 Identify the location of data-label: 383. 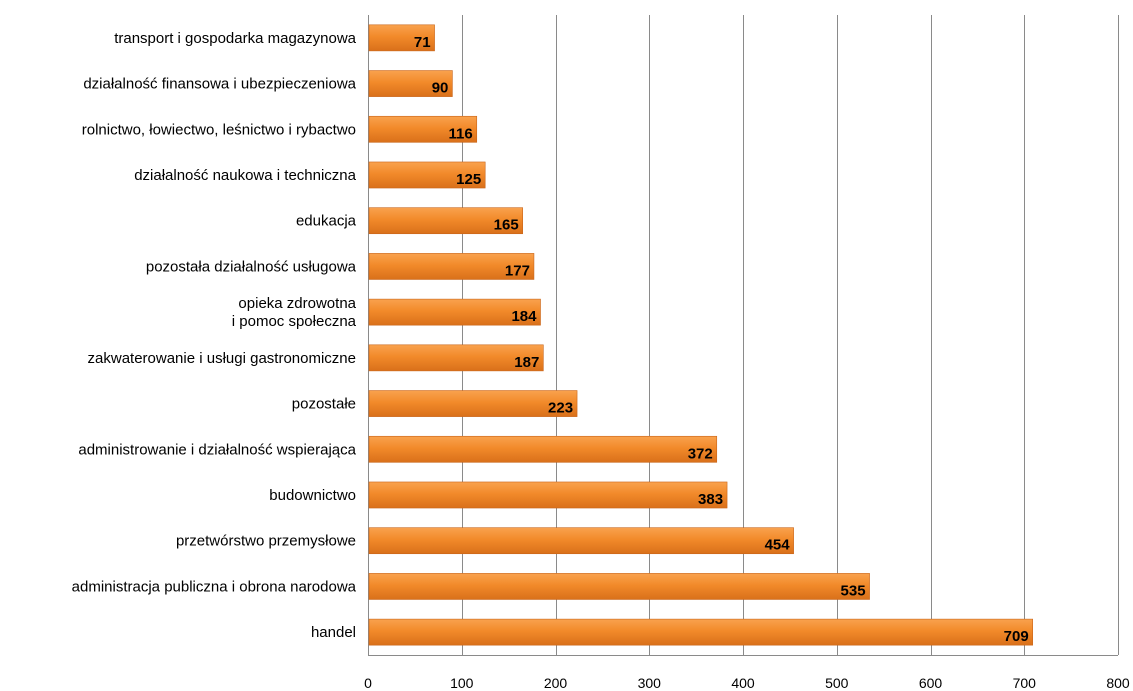
(710, 499).